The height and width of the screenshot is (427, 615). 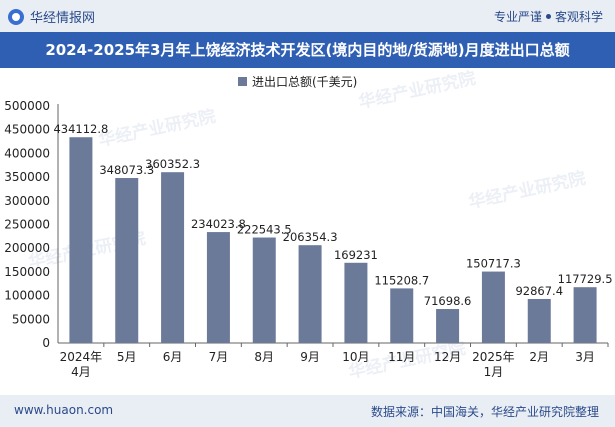 What do you see at coordinates (80, 129) in the screenshot?
I see `data-label: 434112.8` at bounding box center [80, 129].